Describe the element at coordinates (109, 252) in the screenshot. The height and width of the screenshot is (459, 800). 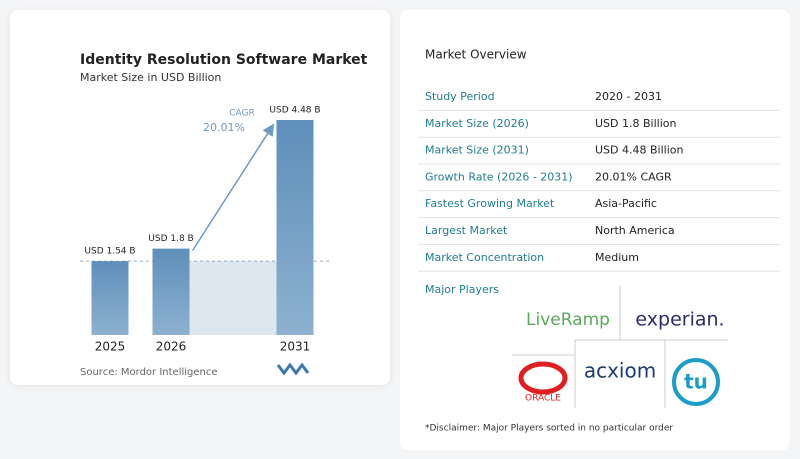
I see `value-label: USD 1.54 B` at that location.